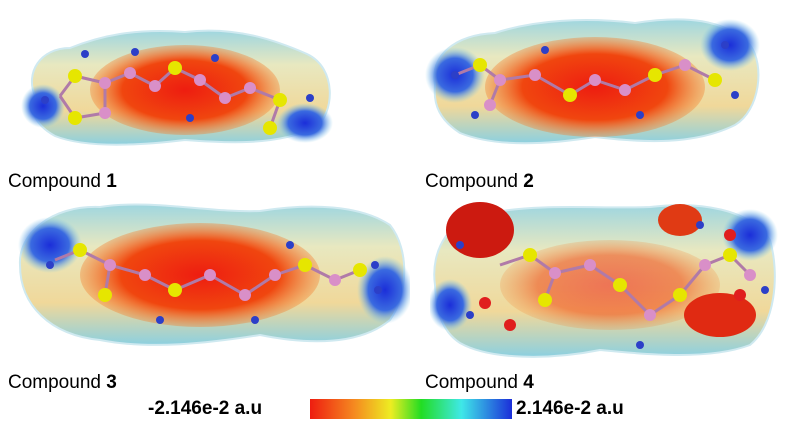 The width and height of the screenshot is (790, 424). Describe the element at coordinates (528, 382) in the screenshot. I see `compound-number: 4` at that location.